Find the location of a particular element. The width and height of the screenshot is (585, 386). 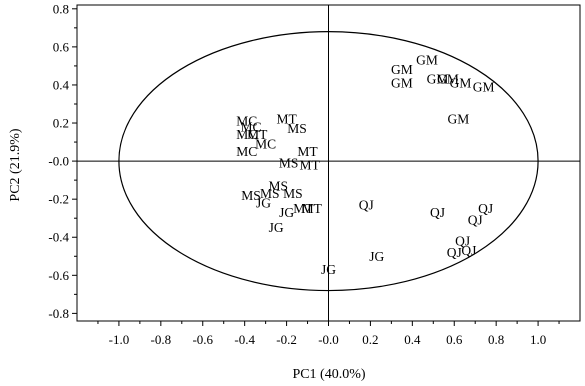

y-tick-label: 0.4 is located at coordinates (61, 84).